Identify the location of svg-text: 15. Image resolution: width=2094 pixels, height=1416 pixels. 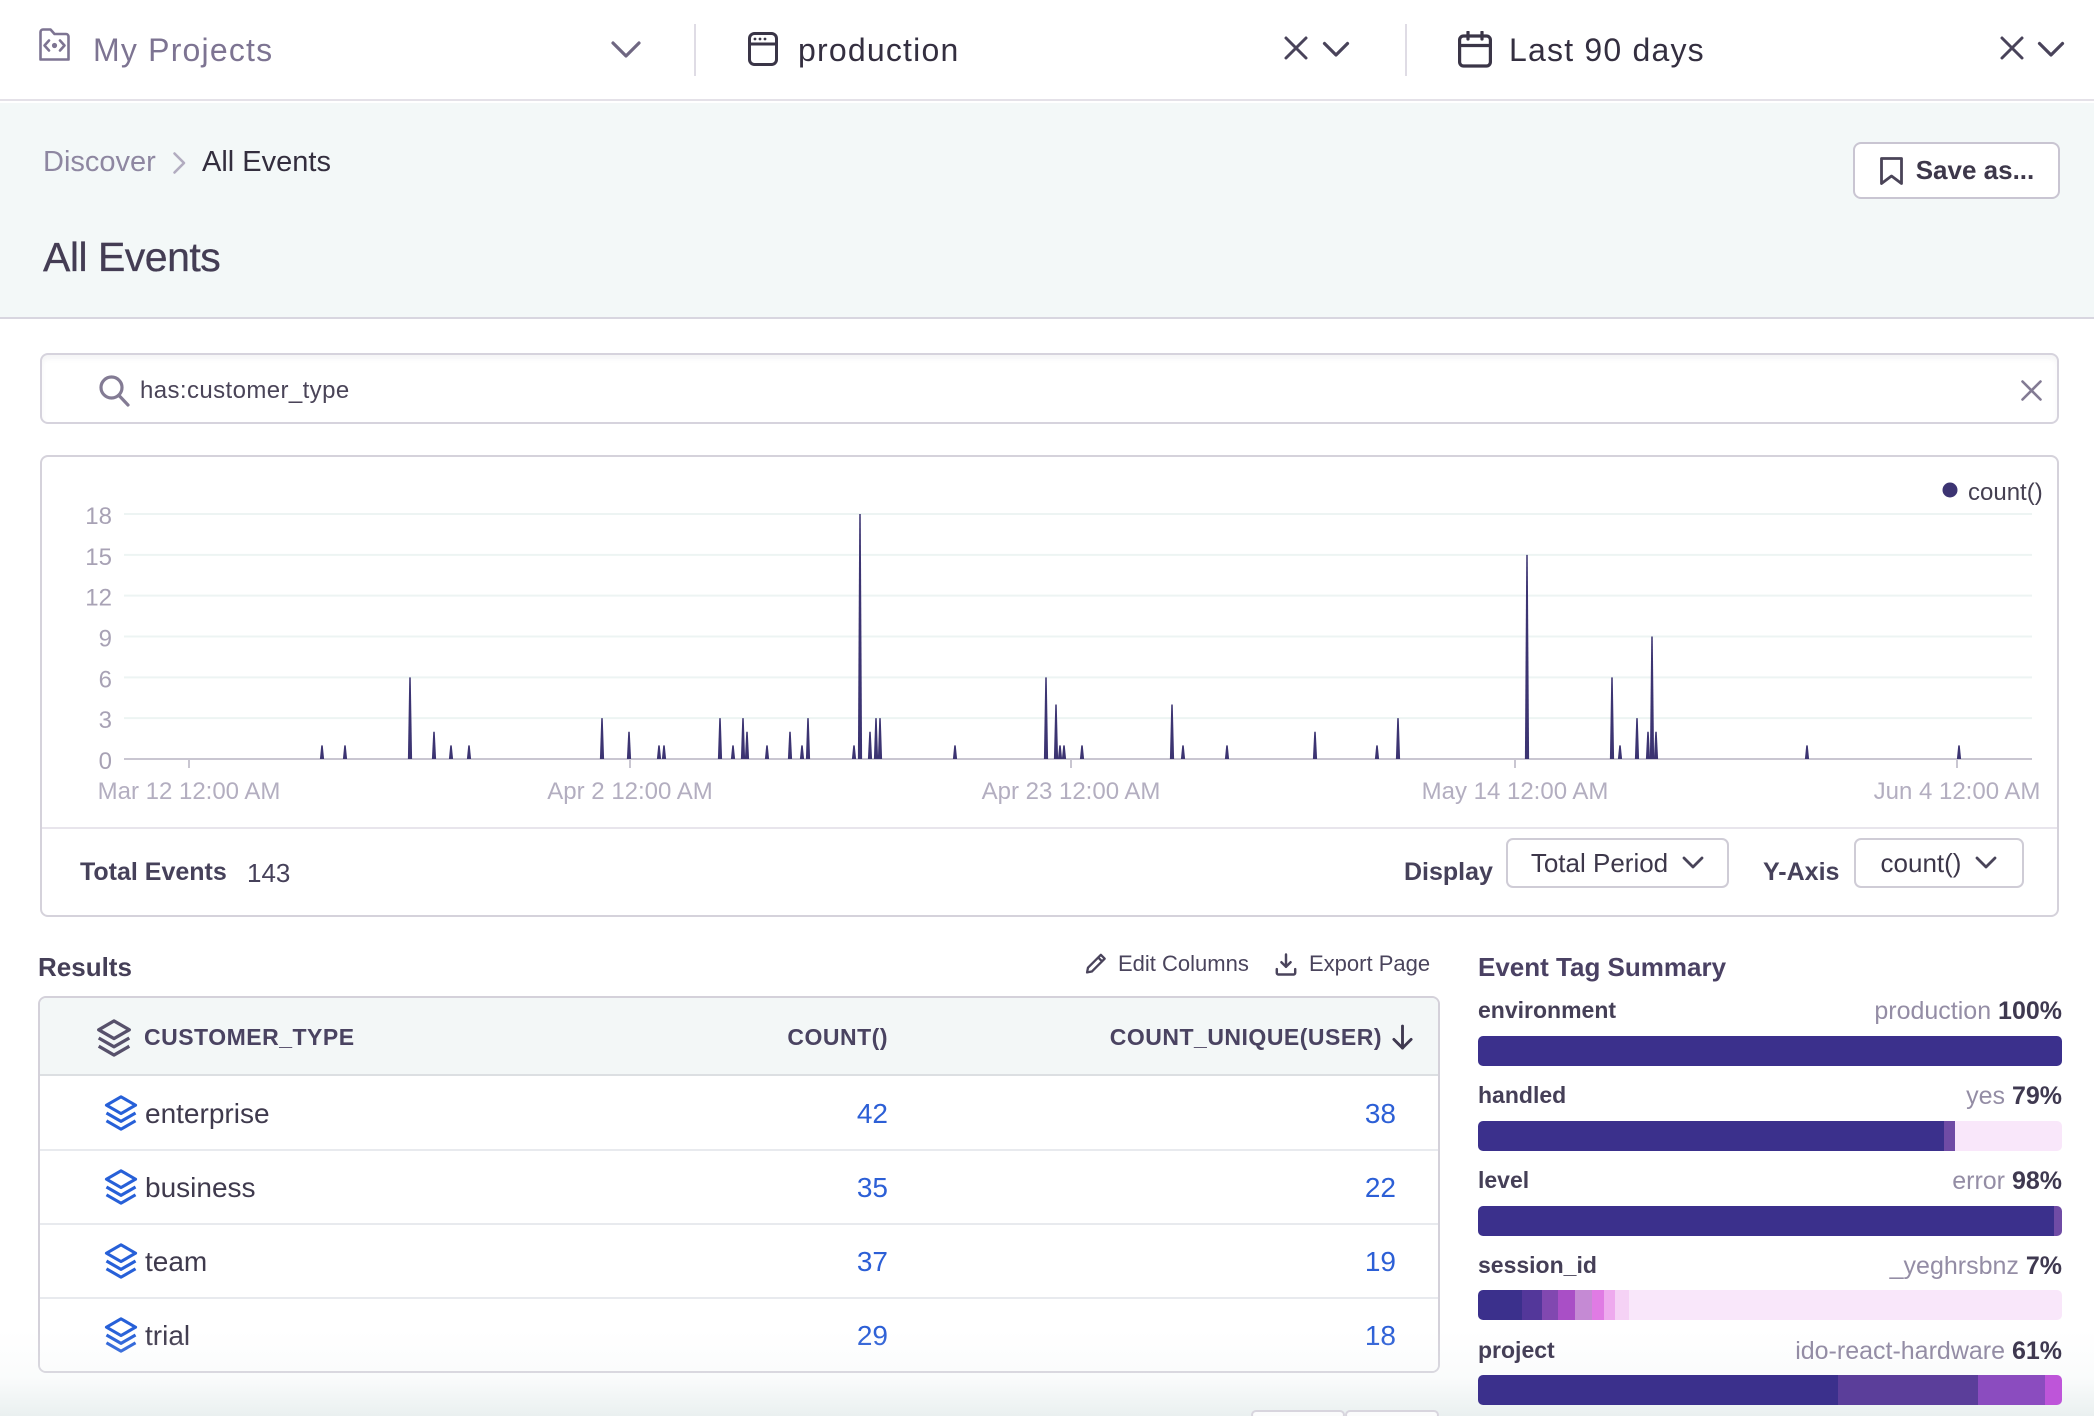
(98, 557).